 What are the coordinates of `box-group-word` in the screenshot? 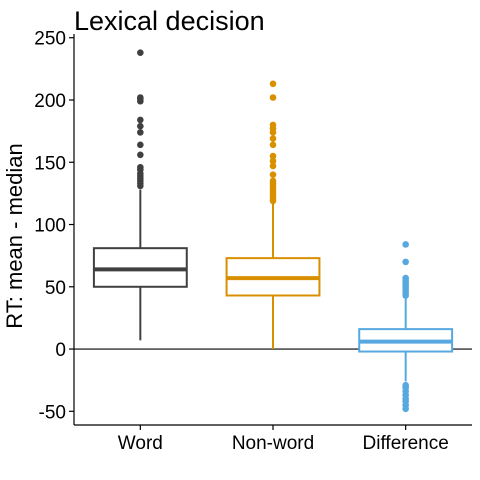 It's located at (140, 195).